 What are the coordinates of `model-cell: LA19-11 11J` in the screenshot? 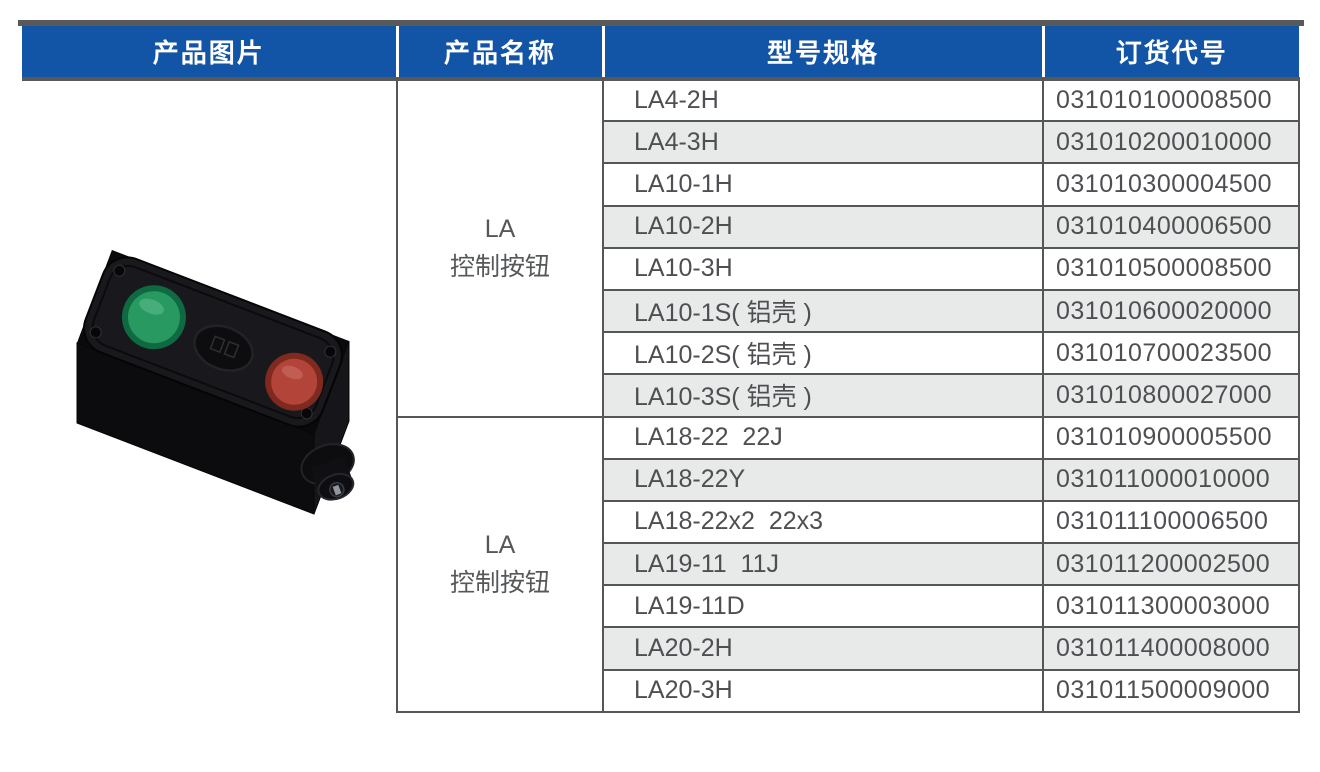 It's located at (823, 564).